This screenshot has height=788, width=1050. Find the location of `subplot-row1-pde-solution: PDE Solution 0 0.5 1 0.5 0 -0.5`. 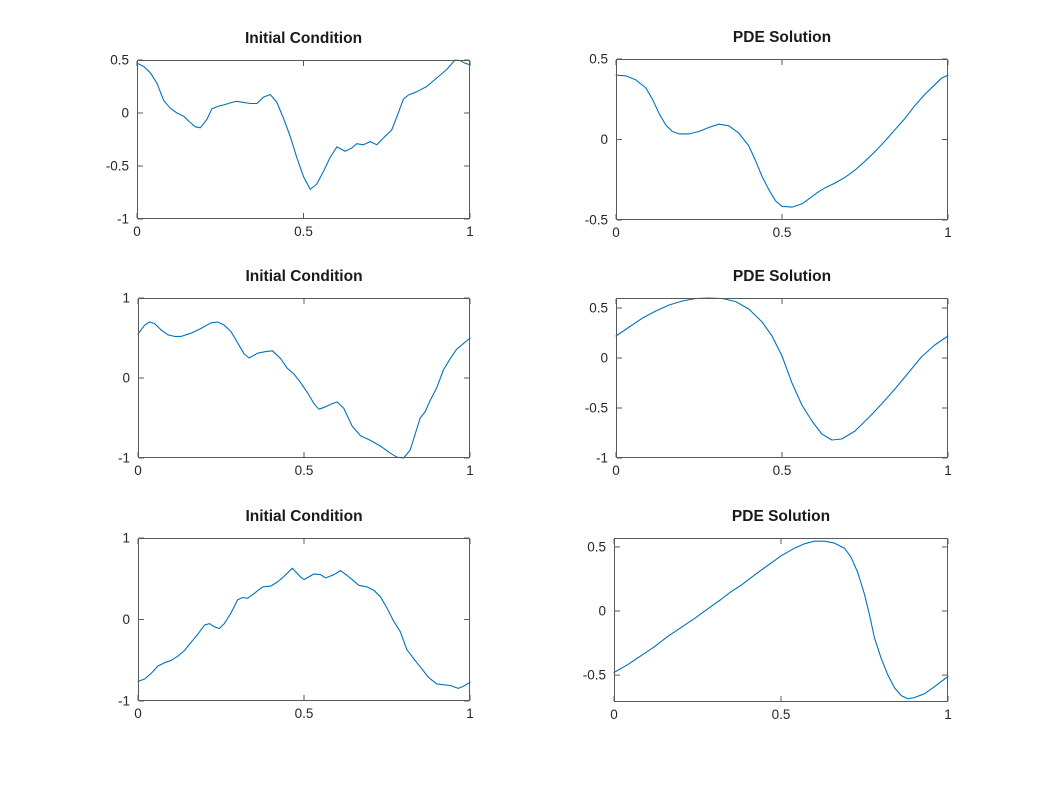

subplot-row1-pde-solution: PDE Solution 0 0.5 1 0.5 0 -0.5 is located at coordinates (768, 135).